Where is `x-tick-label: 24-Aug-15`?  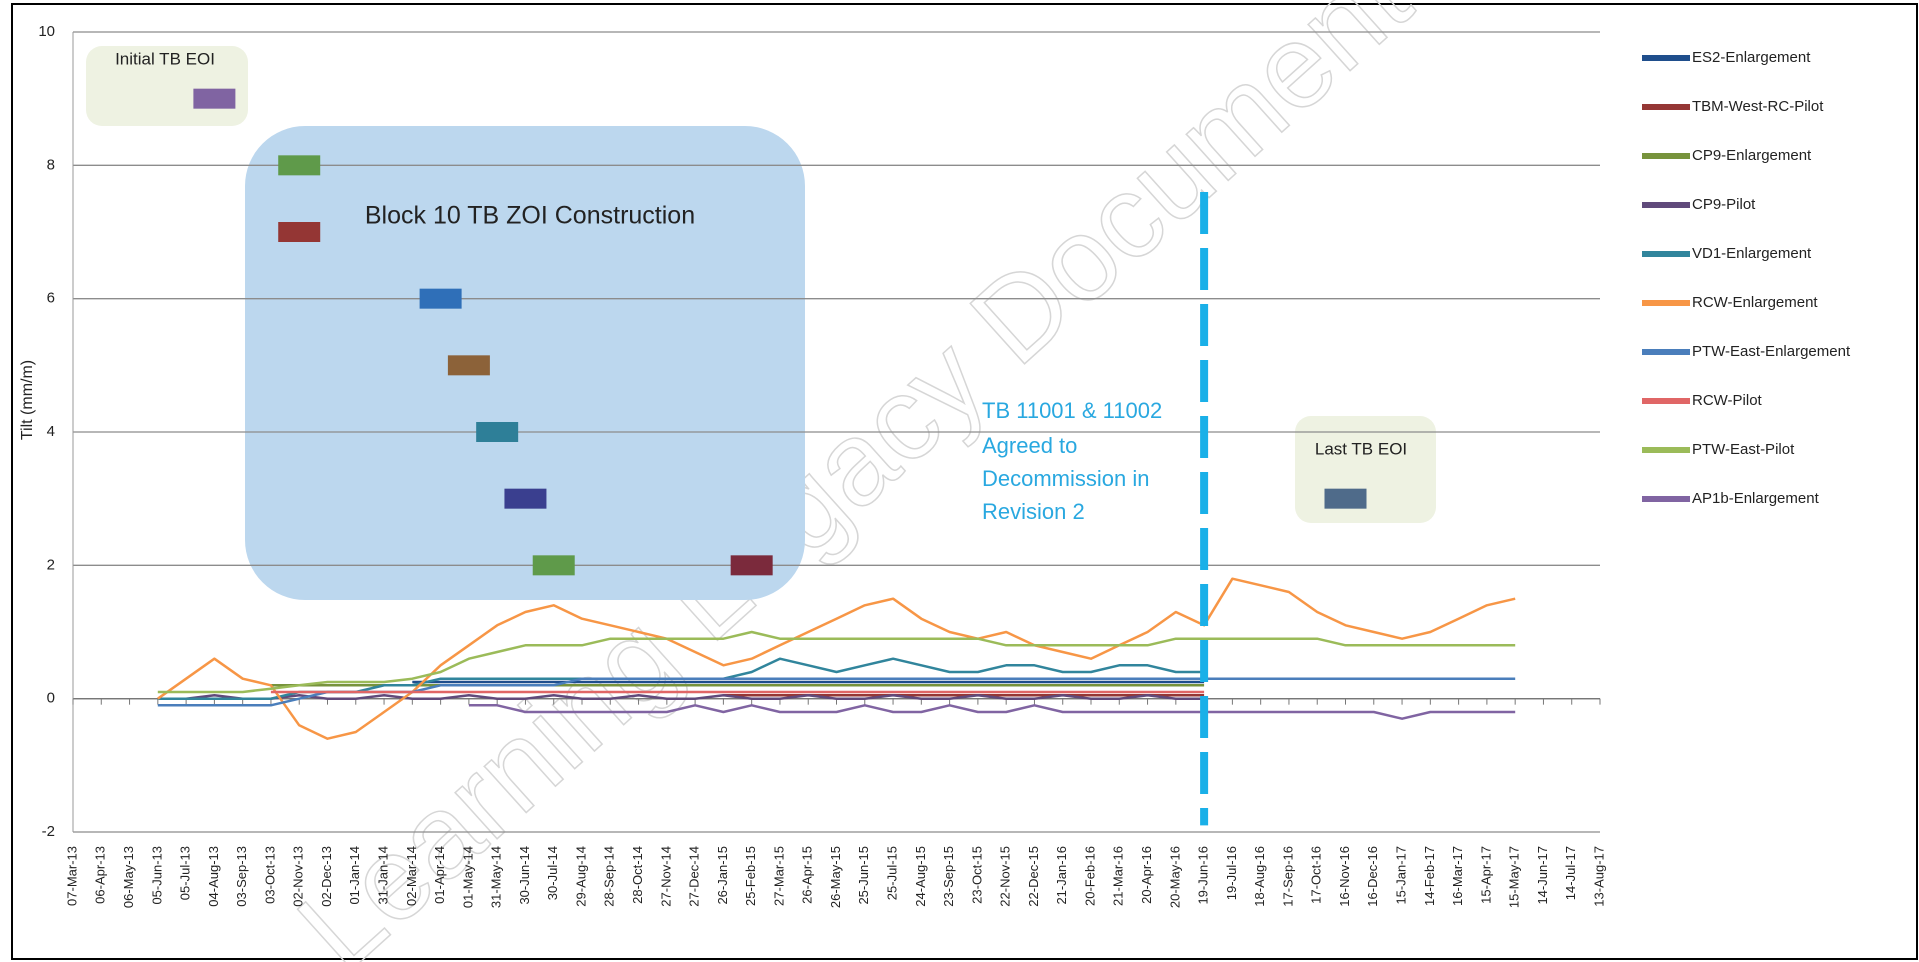 x-tick-label: 24-Aug-15 is located at coordinates (920, 876).